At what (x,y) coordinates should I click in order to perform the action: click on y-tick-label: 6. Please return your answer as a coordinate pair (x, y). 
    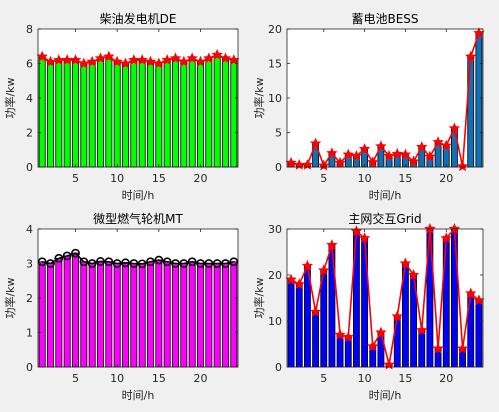
    Looking at the image, I should click on (29, 64).